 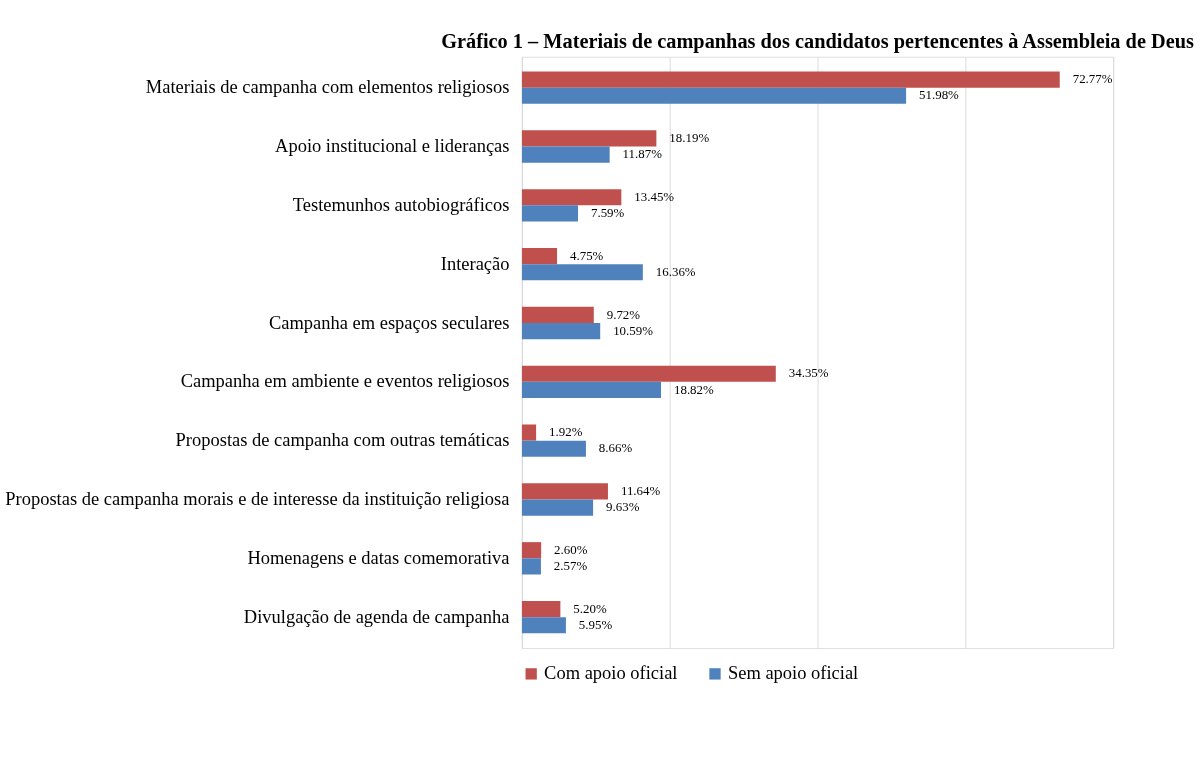 I want to click on legend-label: Sem apoio oficial, so click(x=793, y=673).